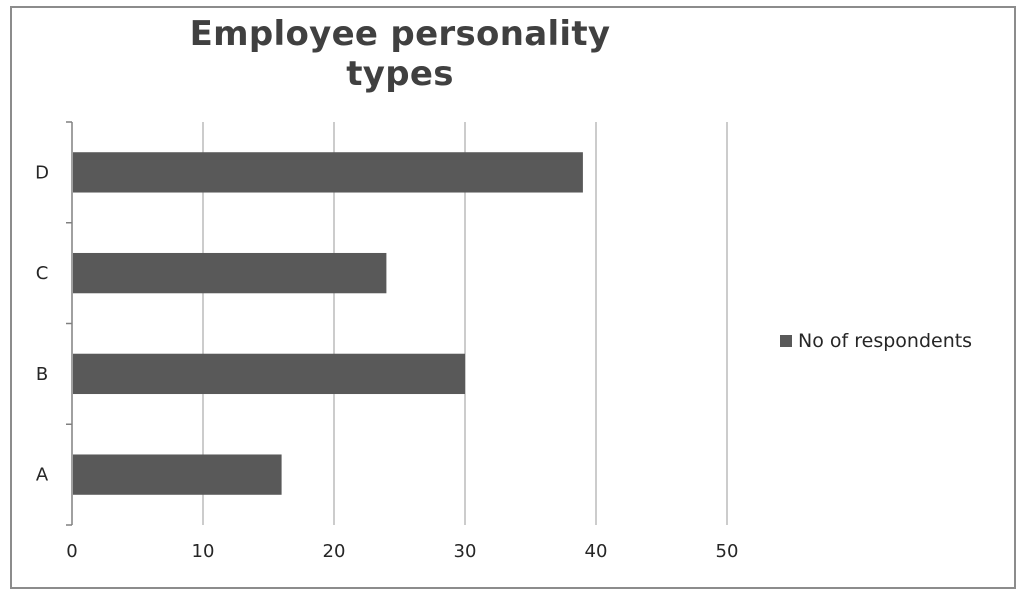  What do you see at coordinates (596, 551) in the screenshot?
I see `x-tick-label: 40` at bounding box center [596, 551].